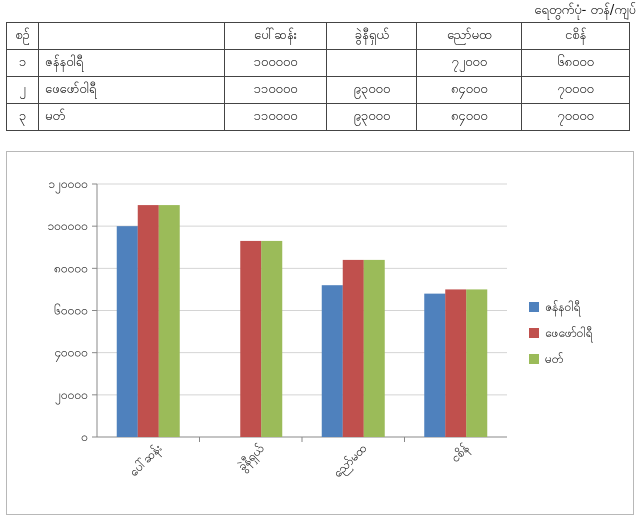 Image resolution: width=642 pixels, height=521 pixels. Describe the element at coordinates (351, 462) in the screenshot. I see `x-tick-label: ညော်မထ` at that location.